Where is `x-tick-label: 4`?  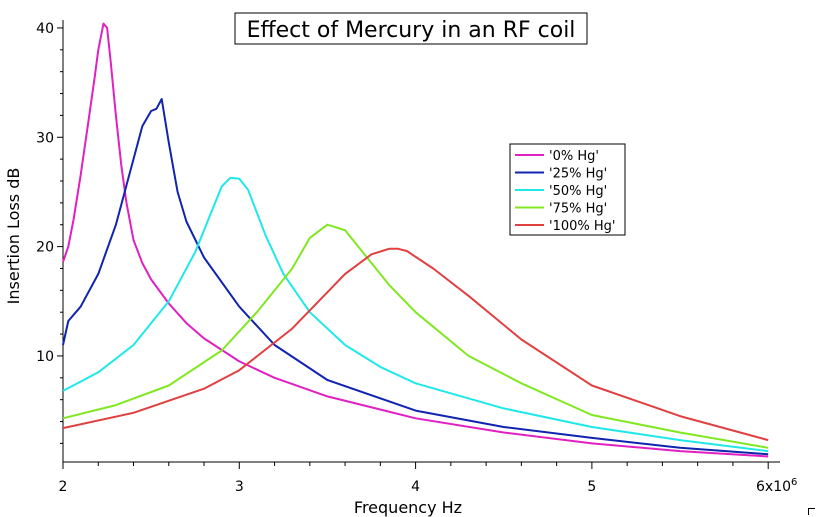
x-tick-label: 4 is located at coordinates (415, 487).